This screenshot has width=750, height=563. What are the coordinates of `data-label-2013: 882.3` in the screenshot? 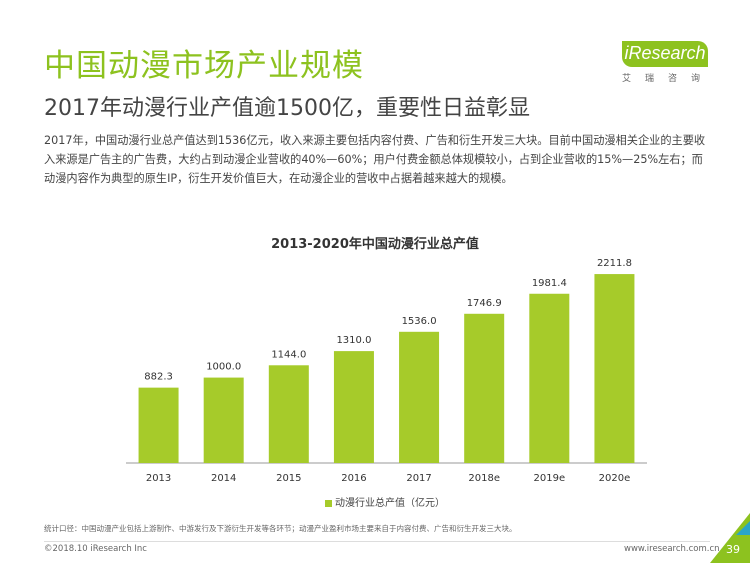 It's located at (158, 377).